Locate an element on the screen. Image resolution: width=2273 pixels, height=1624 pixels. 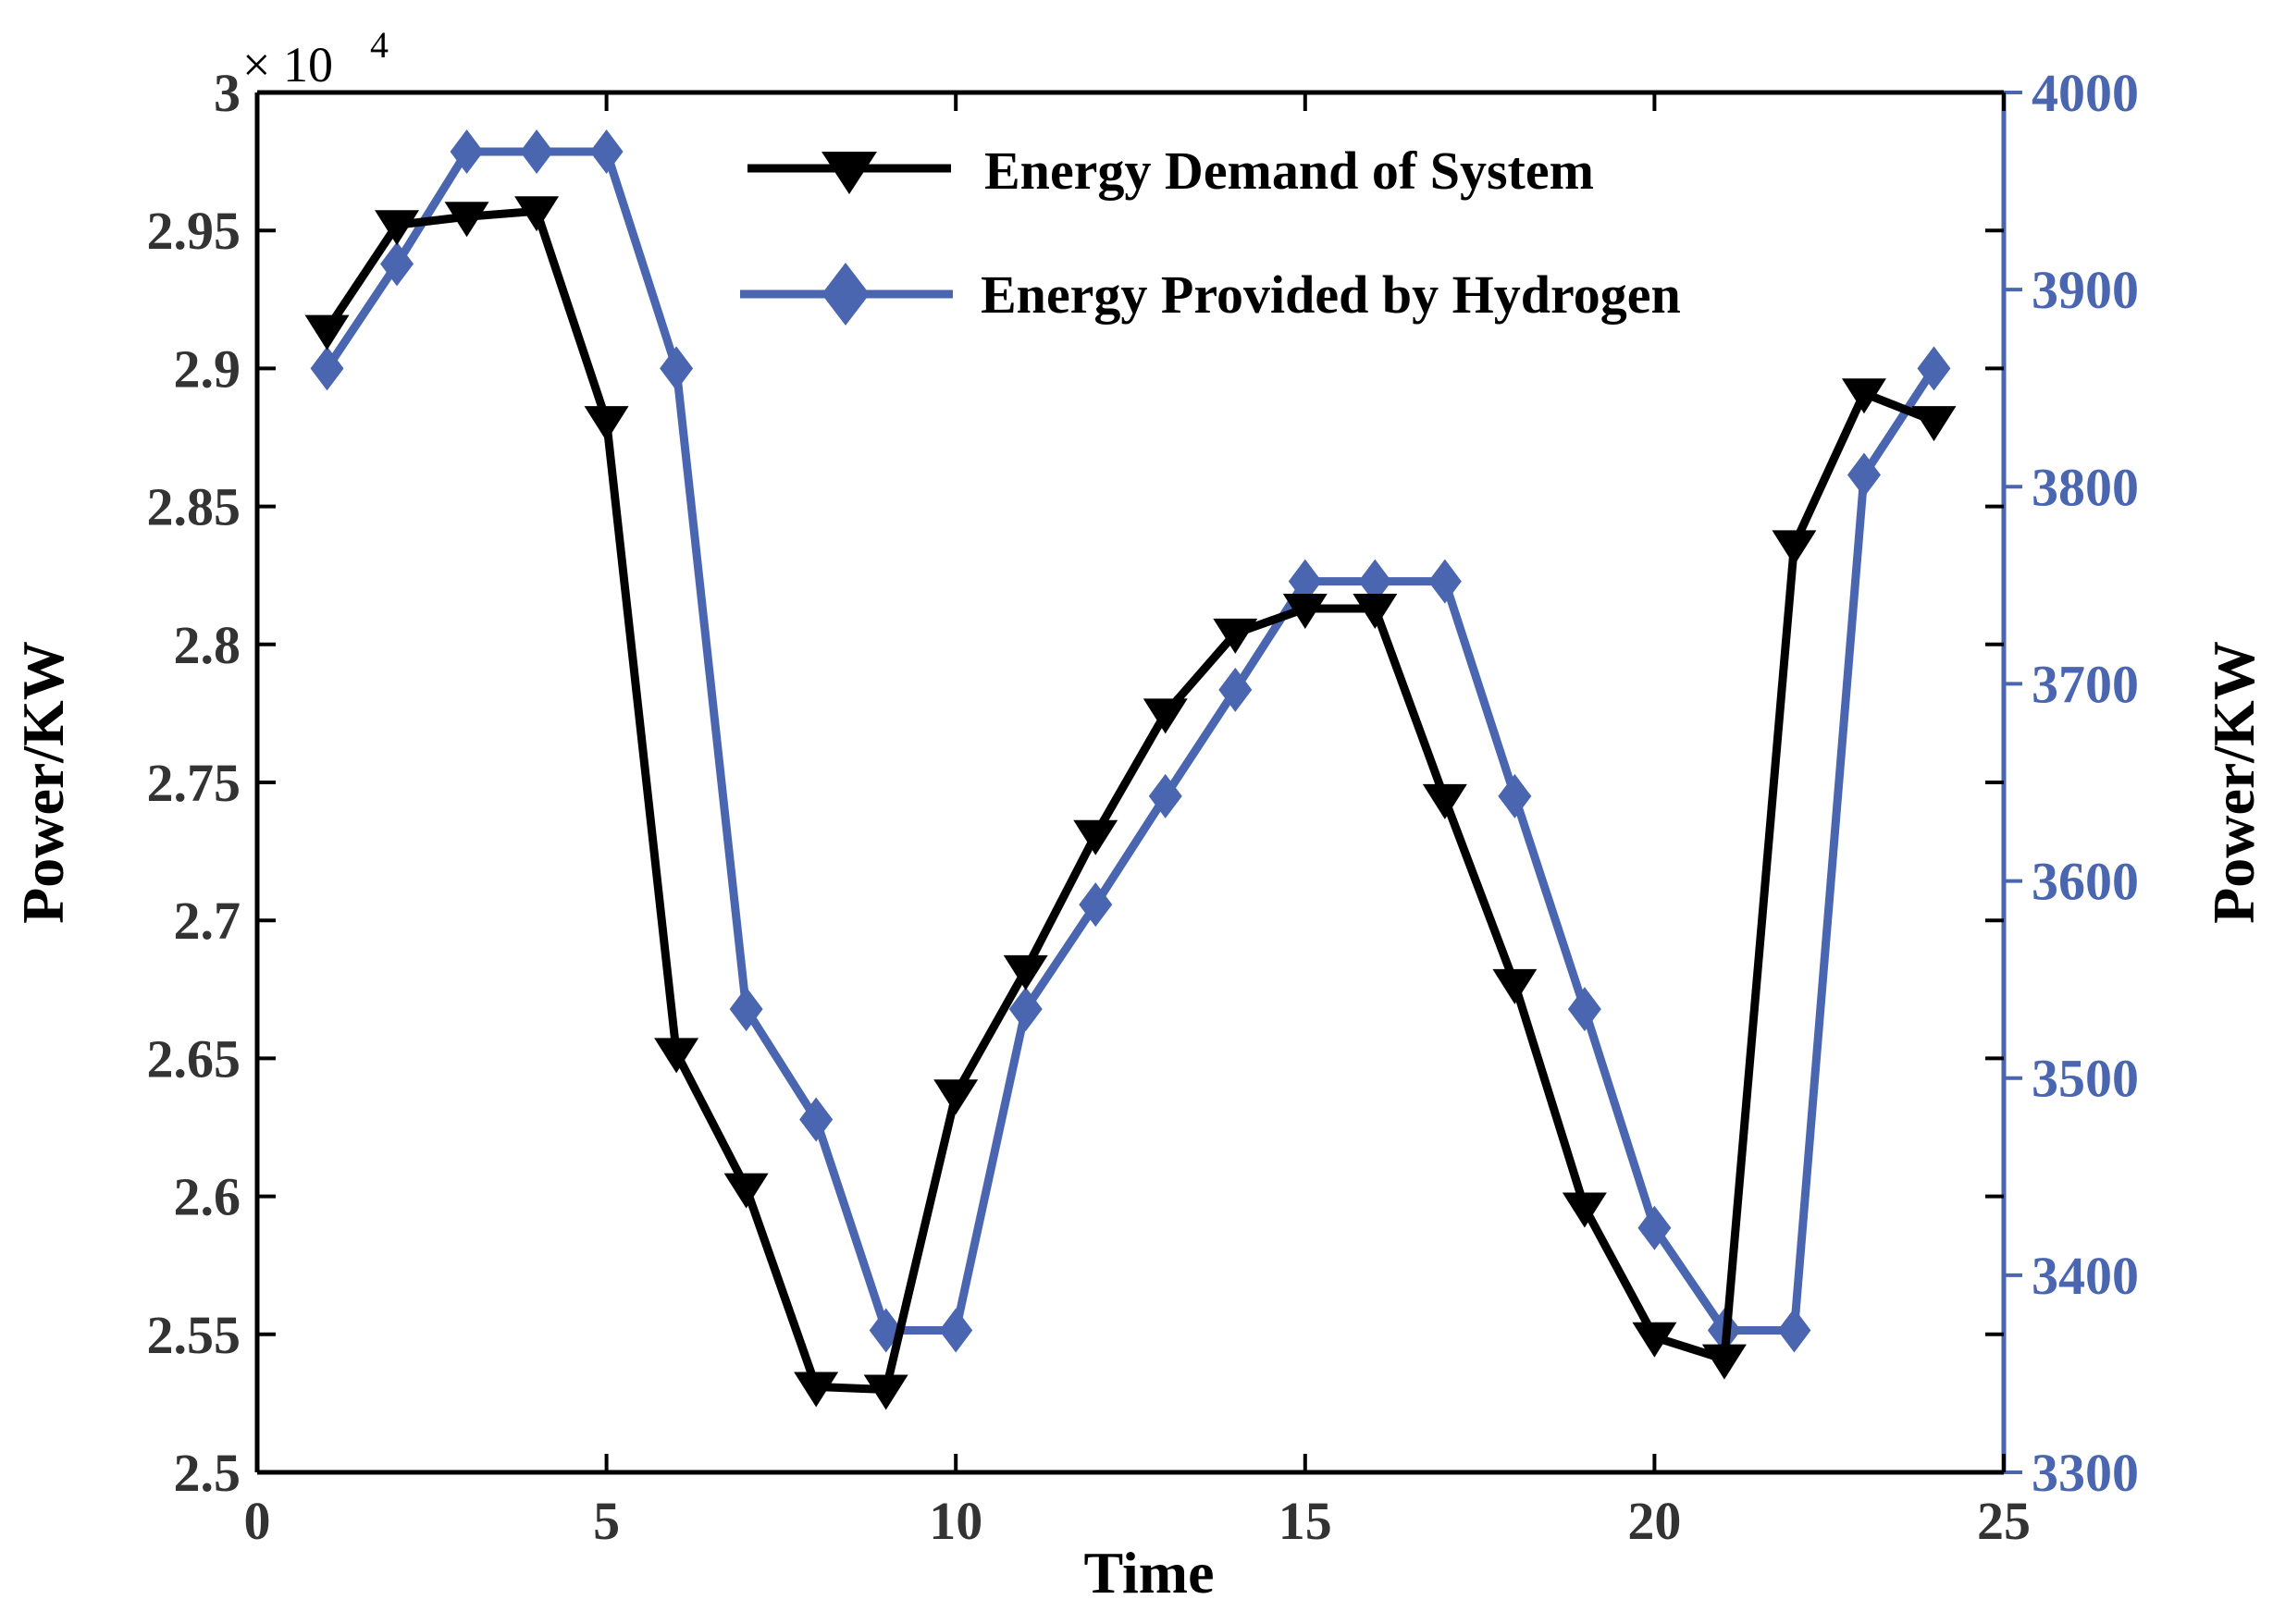
right-tick-label: 3400 is located at coordinates (2085, 1276).